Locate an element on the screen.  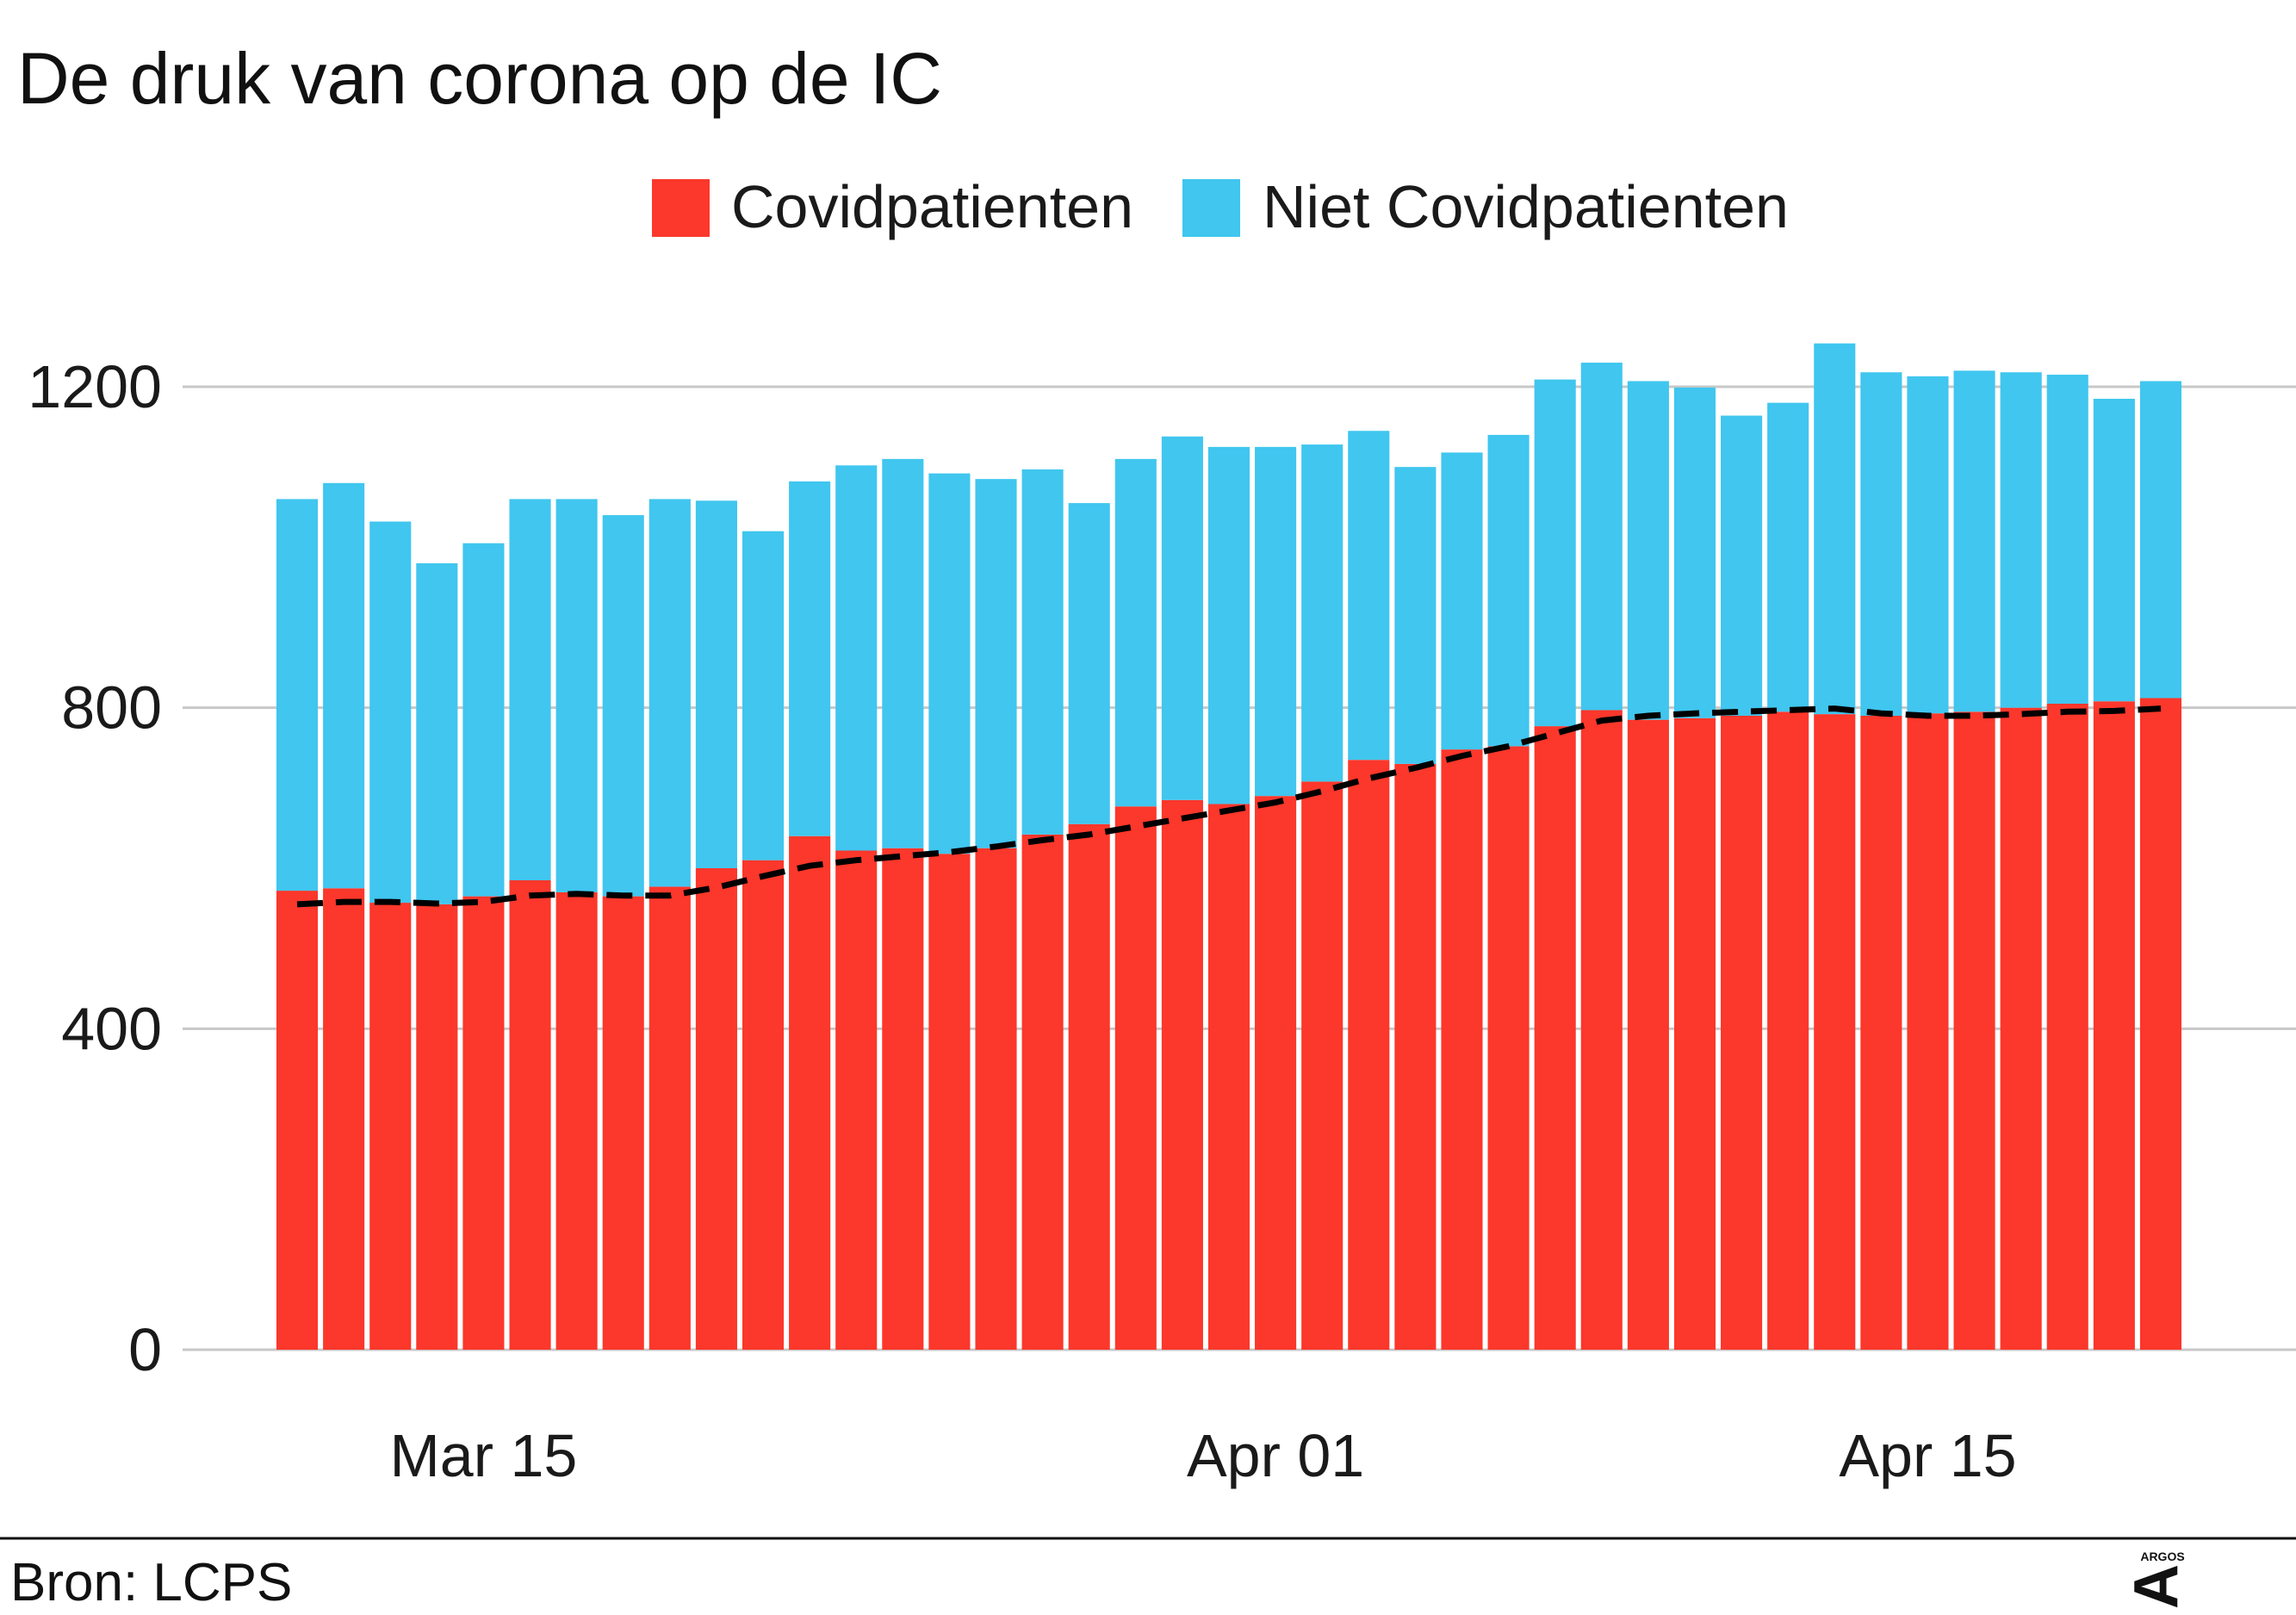
x-axis-ticks: Mar 15 Apr 01 Apr 15 is located at coordinates (1203, 1455).